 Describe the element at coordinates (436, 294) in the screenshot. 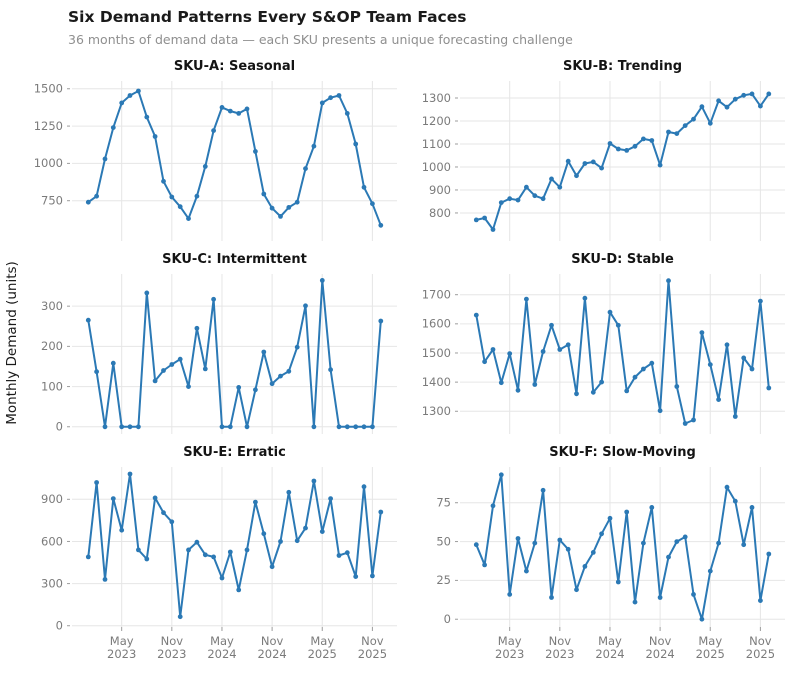

I see `svg-text: 1700` at that location.